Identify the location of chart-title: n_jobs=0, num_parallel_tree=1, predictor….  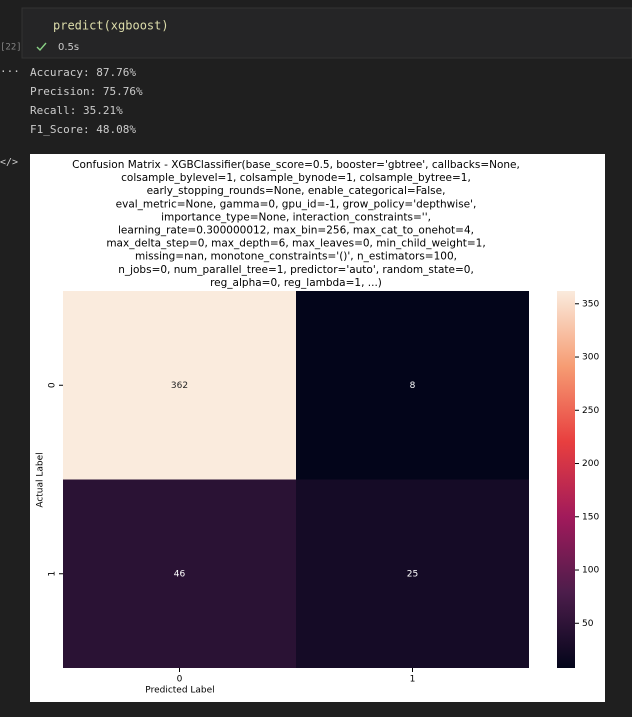
(296, 270).